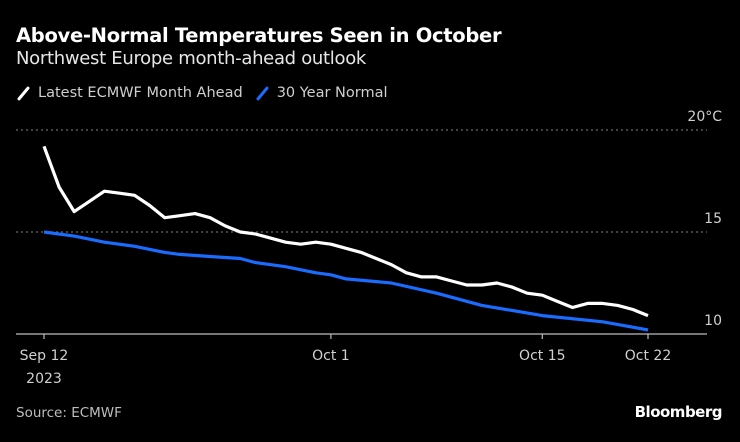 The image size is (740, 442). I want to click on chart-subtitle: Northwest Europe month-ahead outlook, so click(191, 58).